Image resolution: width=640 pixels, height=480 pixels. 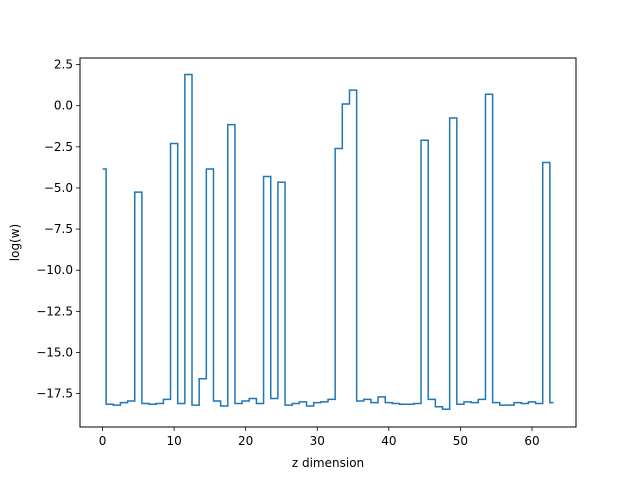 I want to click on y-tick-label: −12.5, so click(x=54, y=311).